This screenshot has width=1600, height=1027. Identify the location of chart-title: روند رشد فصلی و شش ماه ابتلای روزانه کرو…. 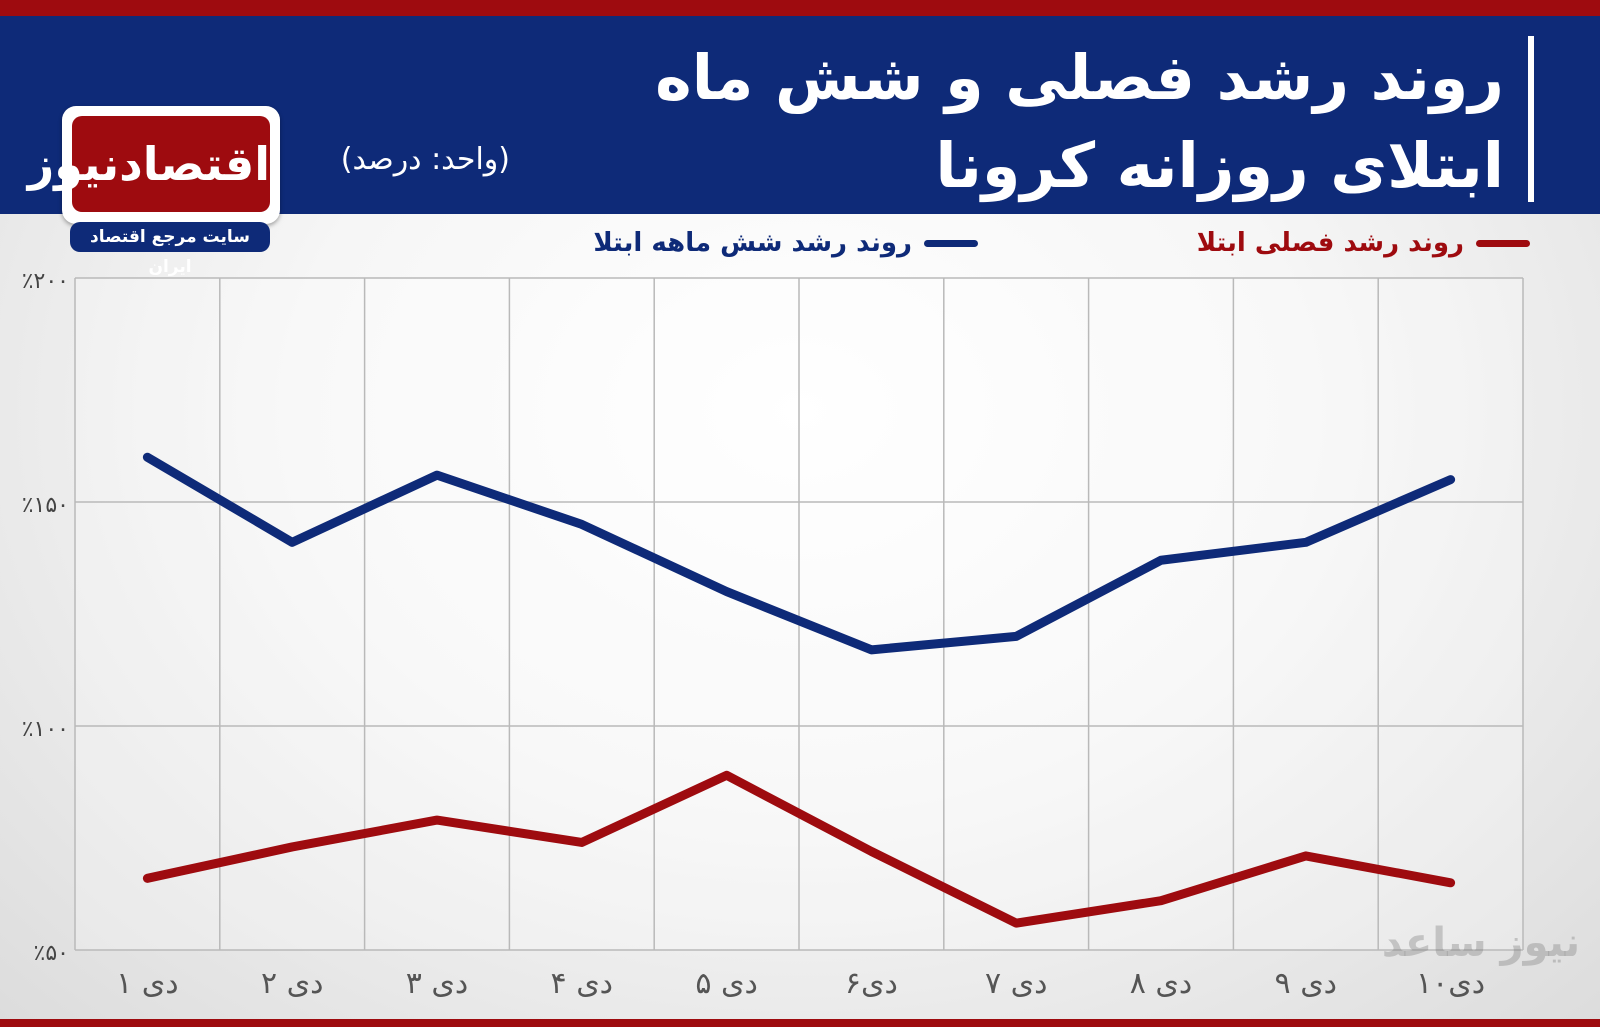
(1079, 121).